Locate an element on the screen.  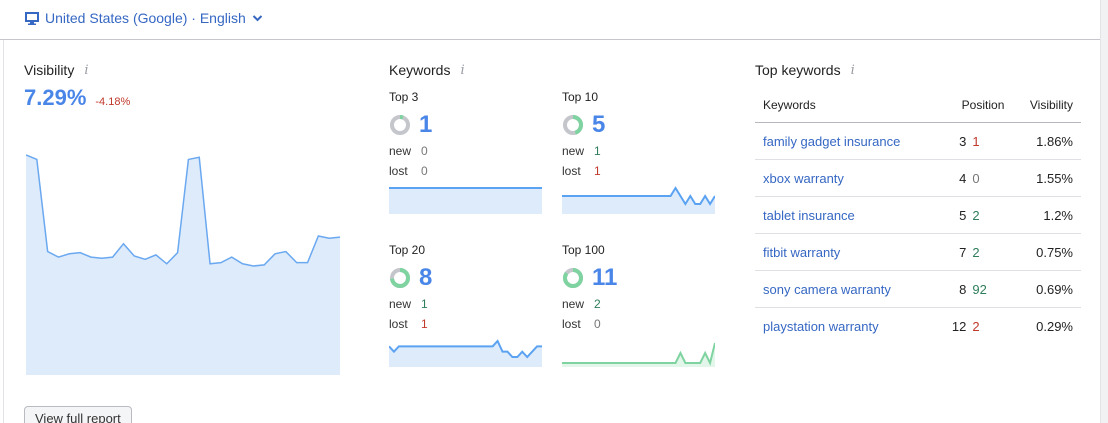
column-header-visibility: Visibility is located at coordinates (1046, 108).